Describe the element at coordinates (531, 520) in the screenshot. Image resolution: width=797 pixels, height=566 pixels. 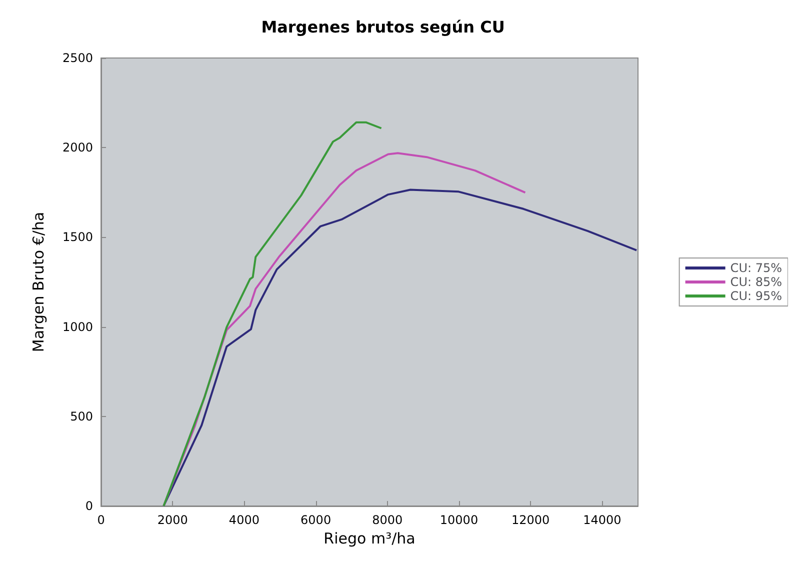
I see `x-tick-label: 12000` at that location.